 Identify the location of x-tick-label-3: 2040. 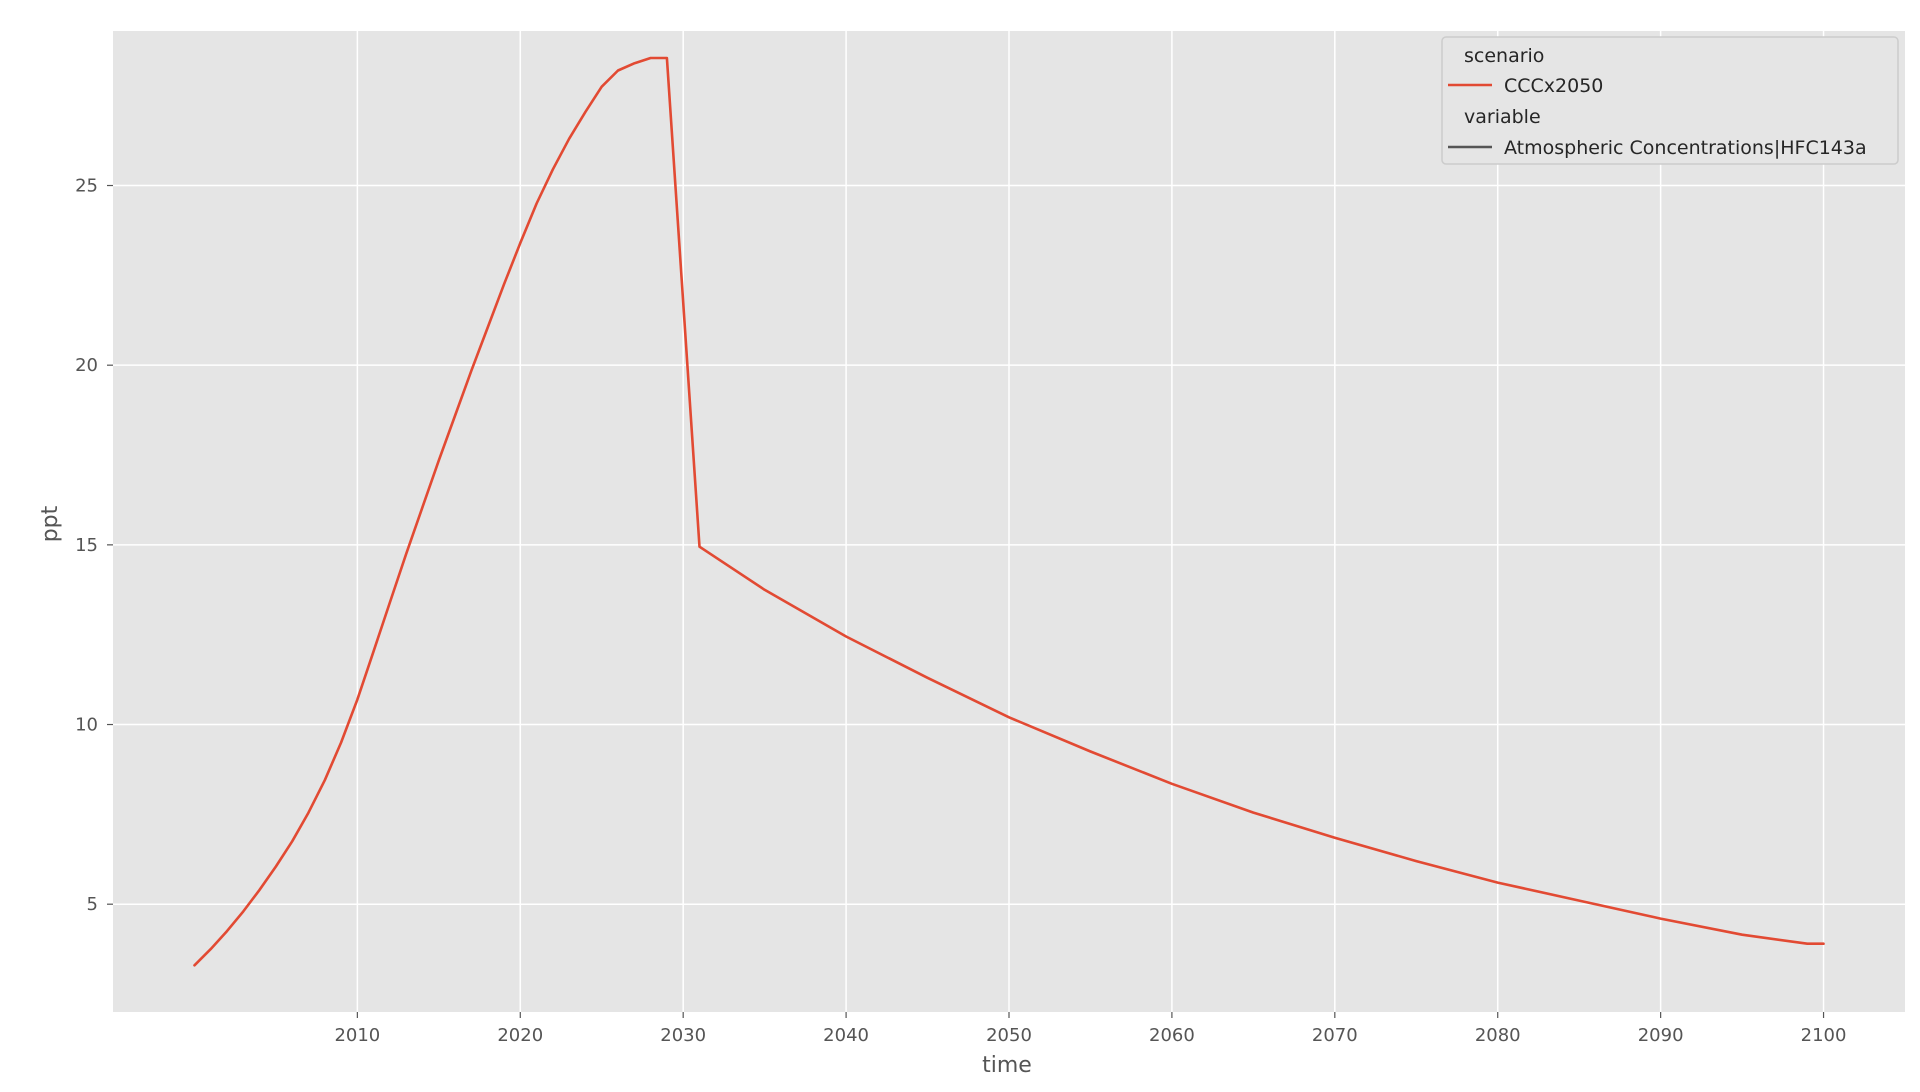
(846, 1035).